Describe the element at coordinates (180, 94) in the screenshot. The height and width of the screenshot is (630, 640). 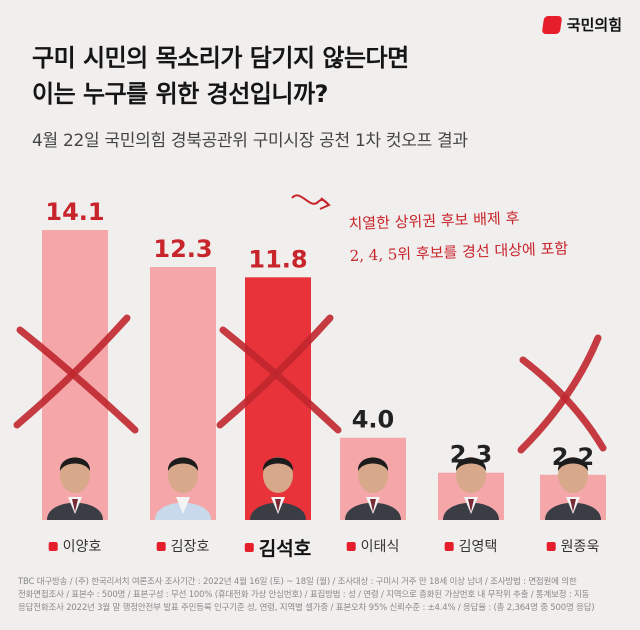
I see `headline-line-2: 이는 누구를 위한 경선입니까?` at that location.